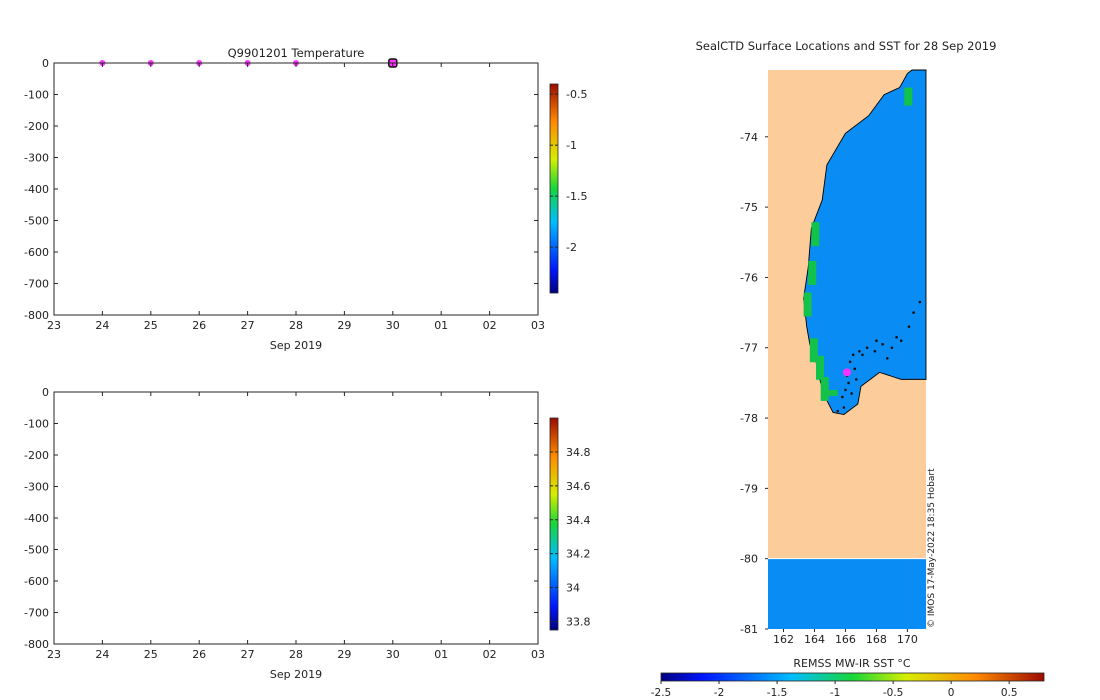  I want to click on map-cb-tick-label: 0.5, so click(1009, 693).